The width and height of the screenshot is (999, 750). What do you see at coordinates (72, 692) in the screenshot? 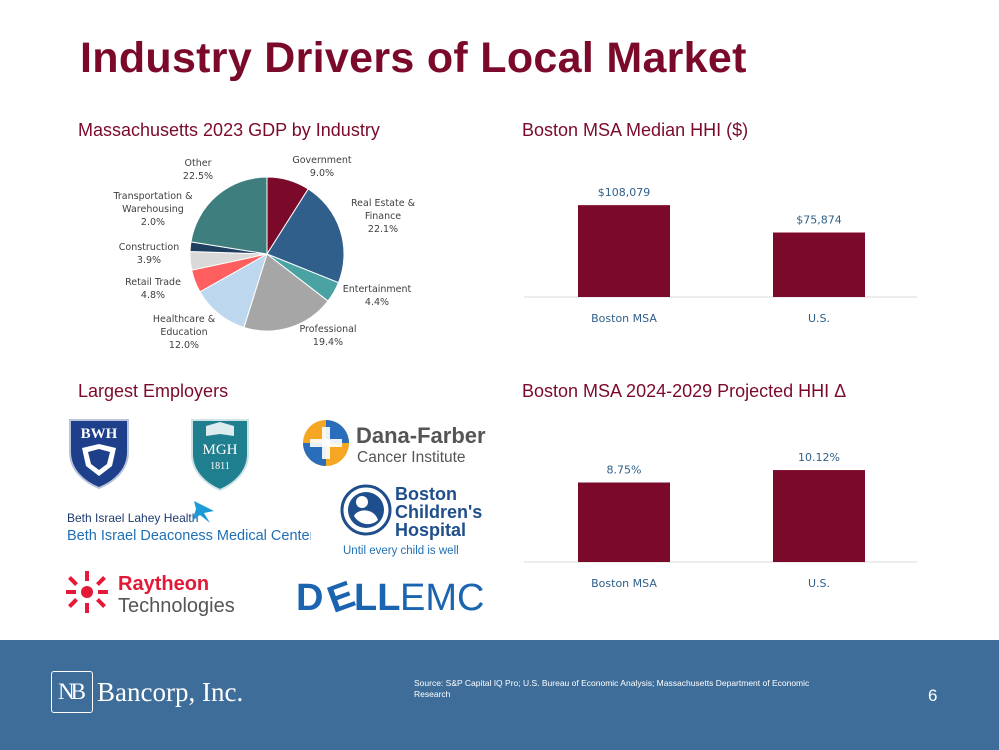
I see `nb-mark: NB` at bounding box center [72, 692].